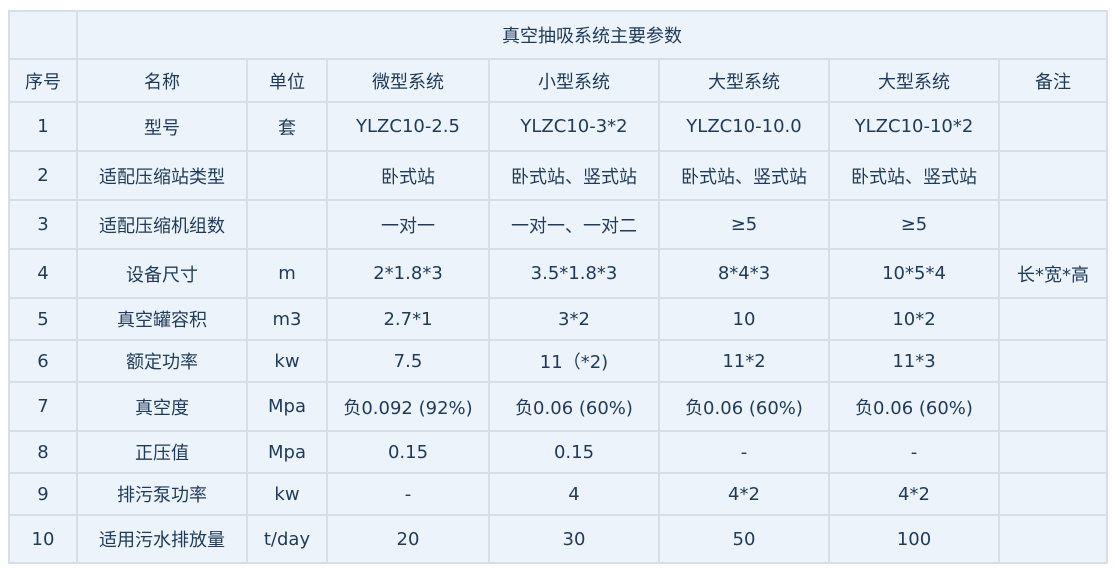 This screenshot has width=1114, height=571. Describe the element at coordinates (162, 126) in the screenshot. I see `table-cell: 型号` at that location.